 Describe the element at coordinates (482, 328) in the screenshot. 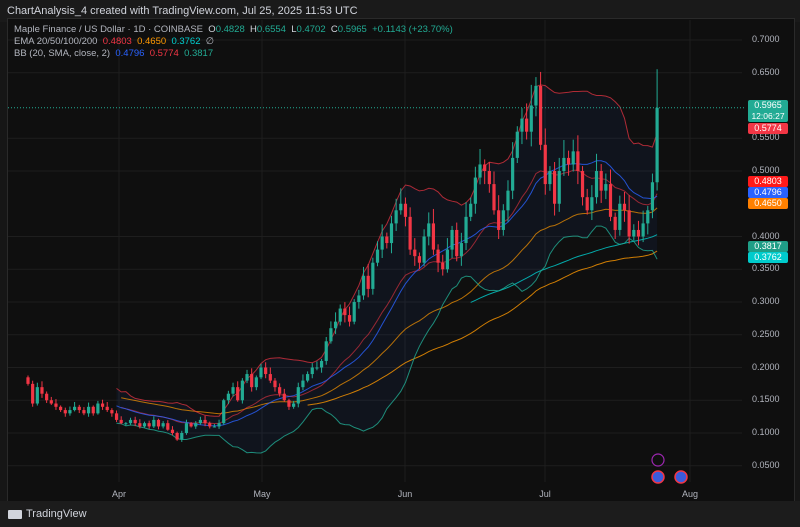

I see `ema-100-line` at that location.